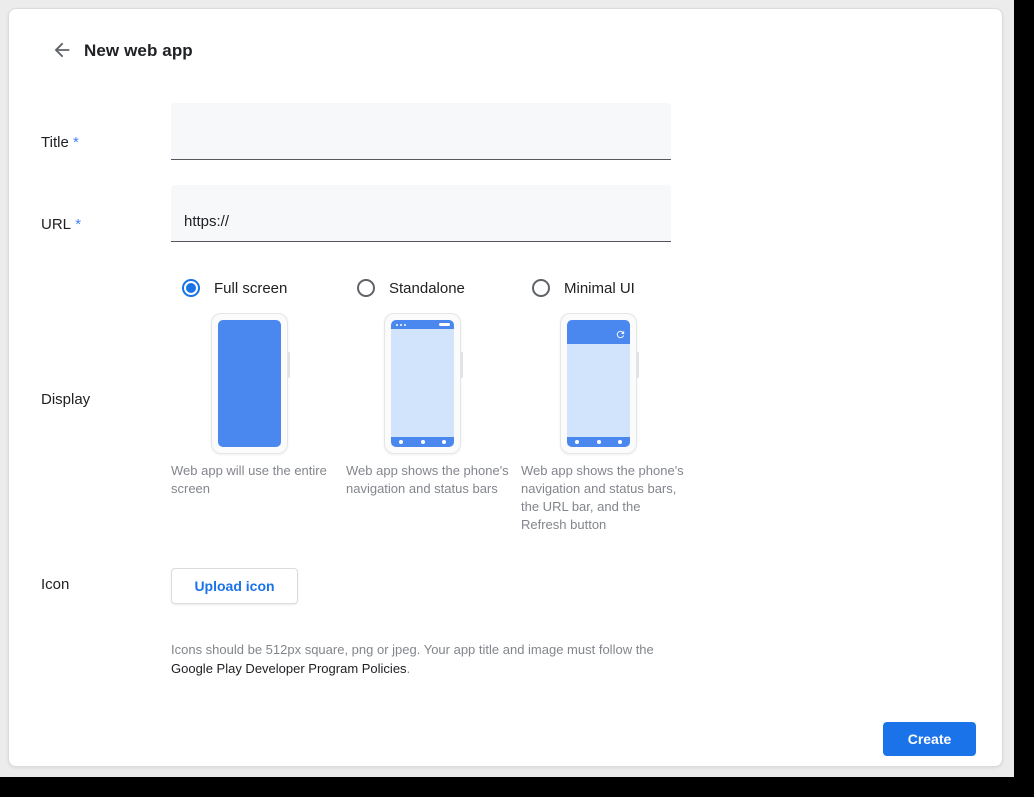  I want to click on url-bar, so click(598, 332).